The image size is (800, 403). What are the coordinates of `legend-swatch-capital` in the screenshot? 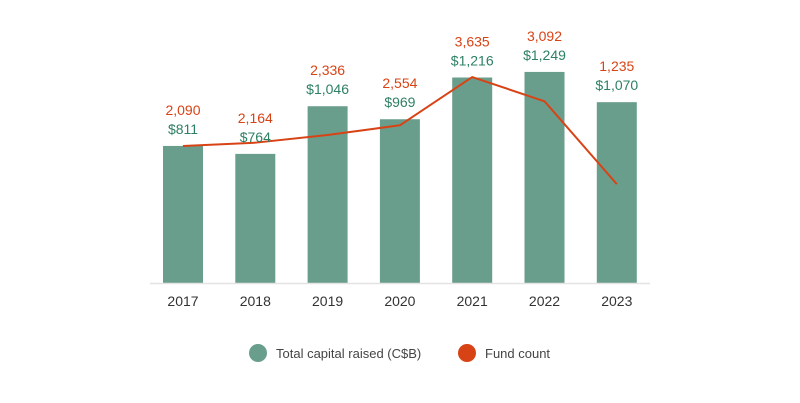 It's located at (258, 353).